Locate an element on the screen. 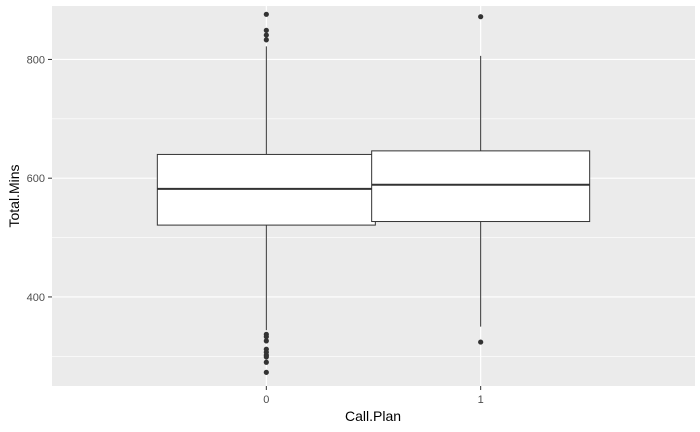  y-tick-label: 400 is located at coordinates (36, 298).